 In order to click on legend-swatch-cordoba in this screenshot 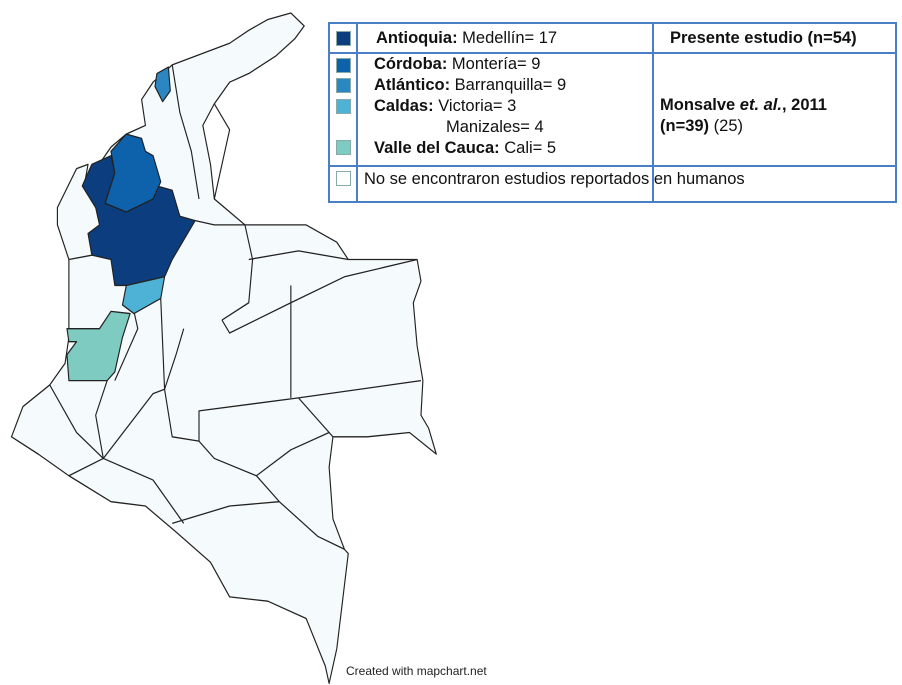, I will do `click(343, 65)`.